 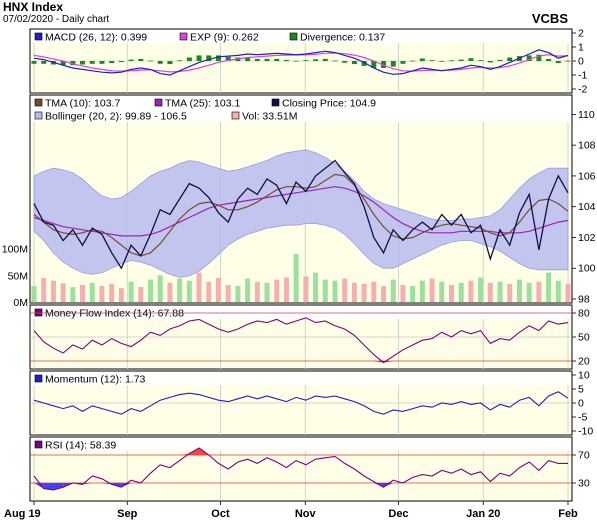 I want to click on tma25-line, so click(x=301, y=211).